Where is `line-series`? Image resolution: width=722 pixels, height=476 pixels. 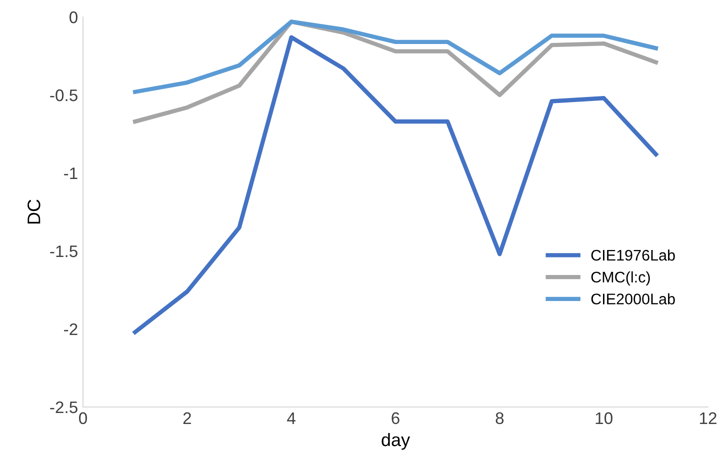 line-series is located at coordinates (395, 57).